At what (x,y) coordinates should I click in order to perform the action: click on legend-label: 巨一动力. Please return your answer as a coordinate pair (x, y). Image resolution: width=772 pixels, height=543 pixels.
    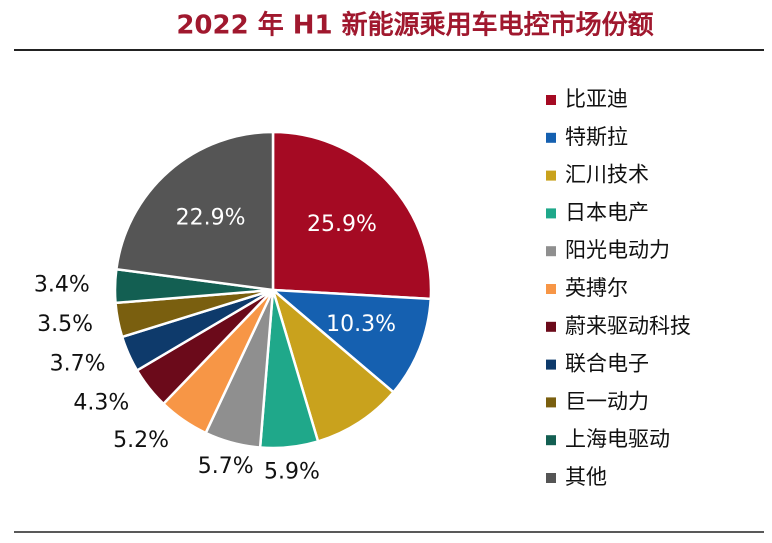
    Looking at the image, I should click on (607, 401).